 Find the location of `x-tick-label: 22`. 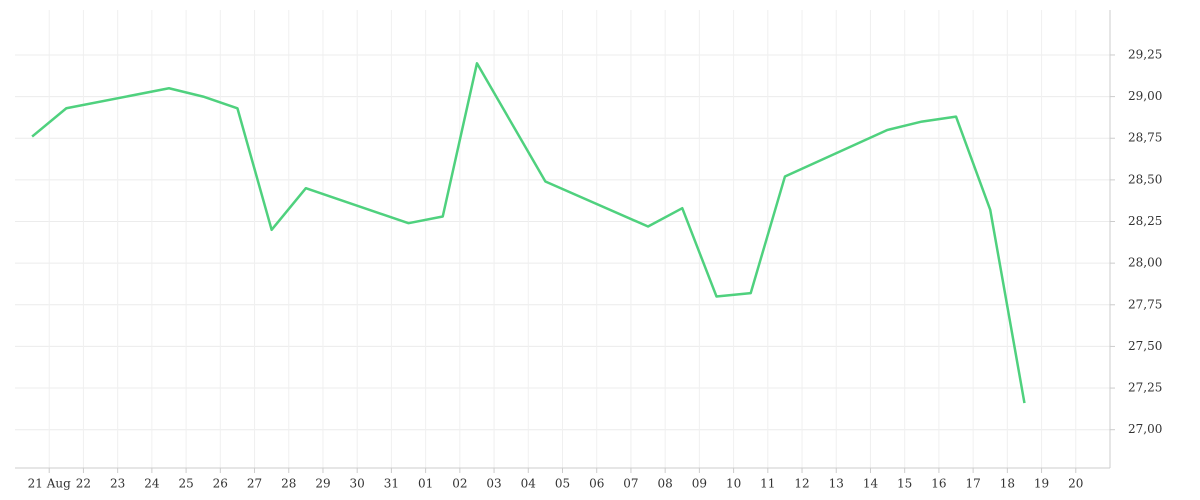

x-tick-label: 22 is located at coordinates (83, 484).